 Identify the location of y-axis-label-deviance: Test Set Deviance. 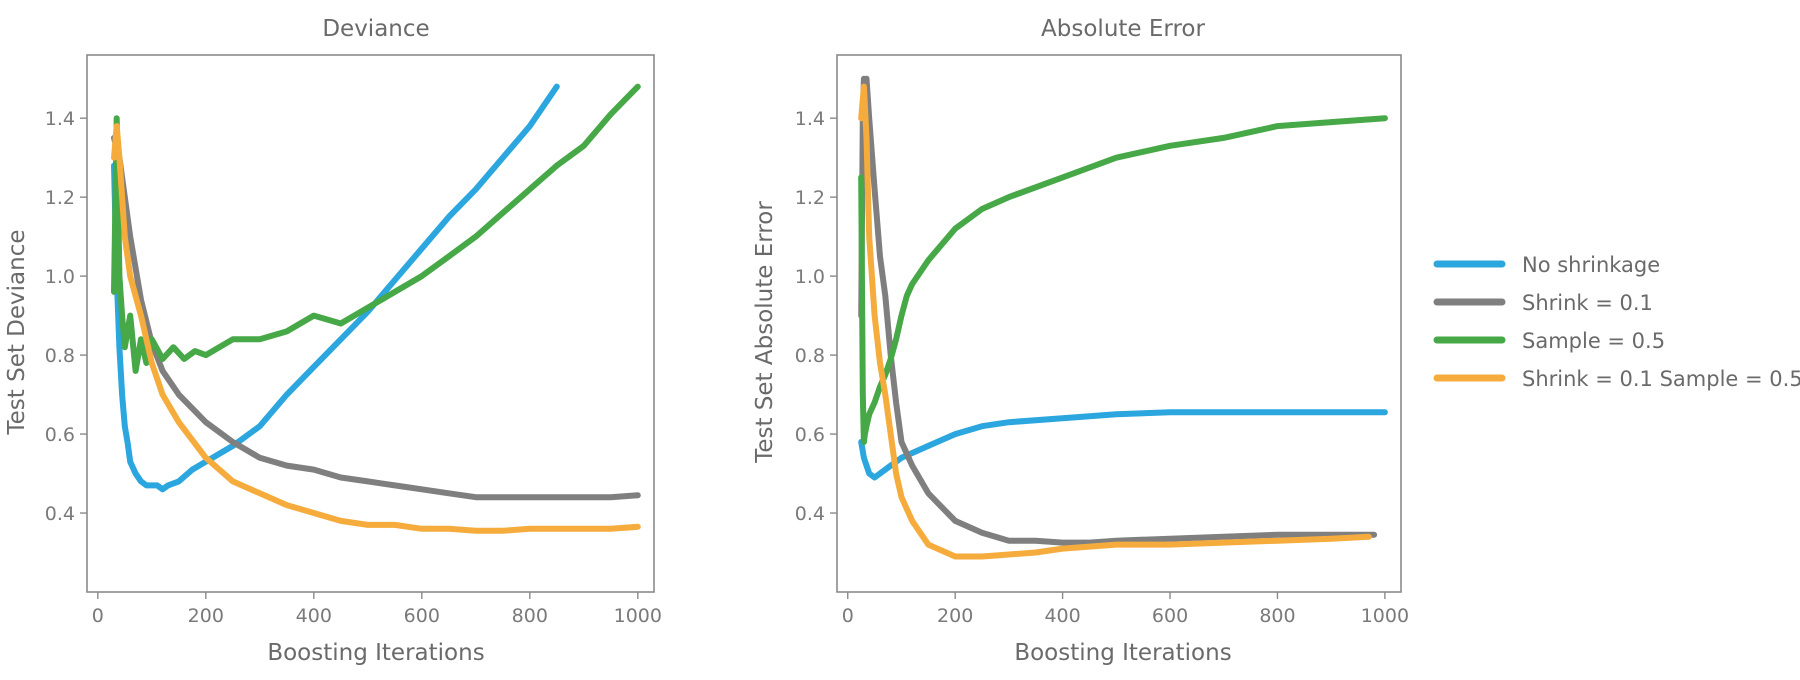
(17, 332).